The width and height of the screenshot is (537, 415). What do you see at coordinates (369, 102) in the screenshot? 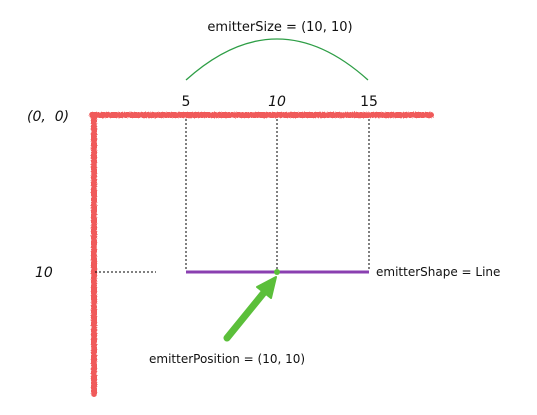
I see `x-tick-15: 15` at bounding box center [369, 102].